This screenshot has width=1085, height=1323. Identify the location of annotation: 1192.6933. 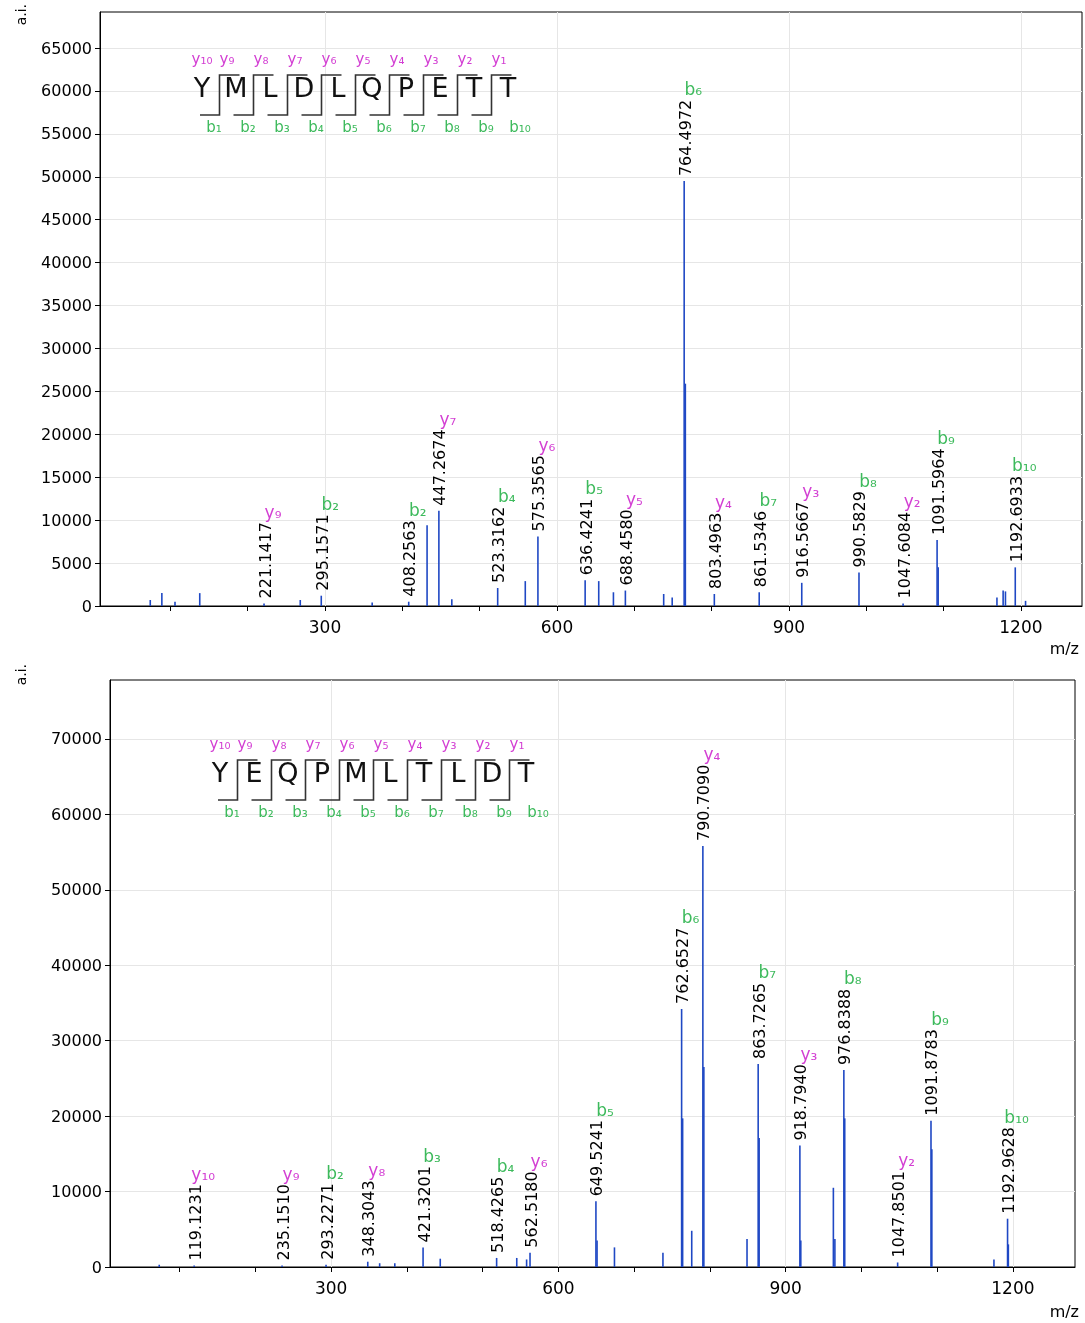
(1016, 519).